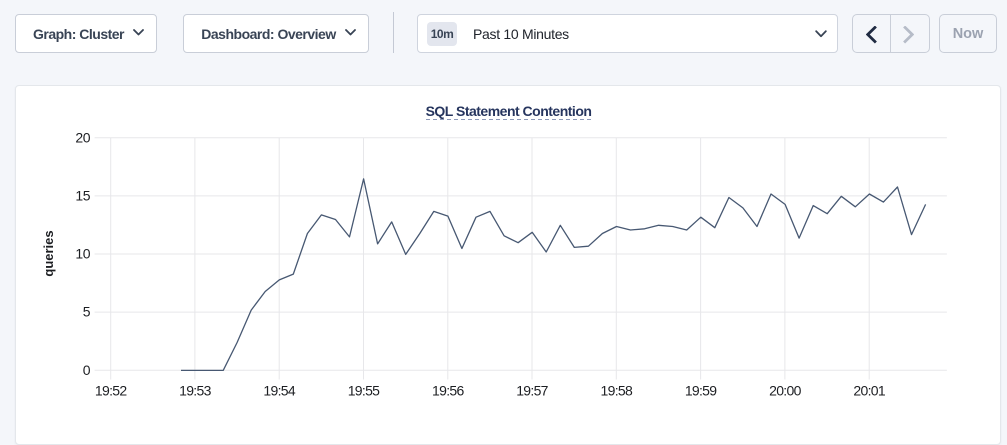 The image size is (1007, 445). I want to click on svg-text: 5, so click(87, 312).